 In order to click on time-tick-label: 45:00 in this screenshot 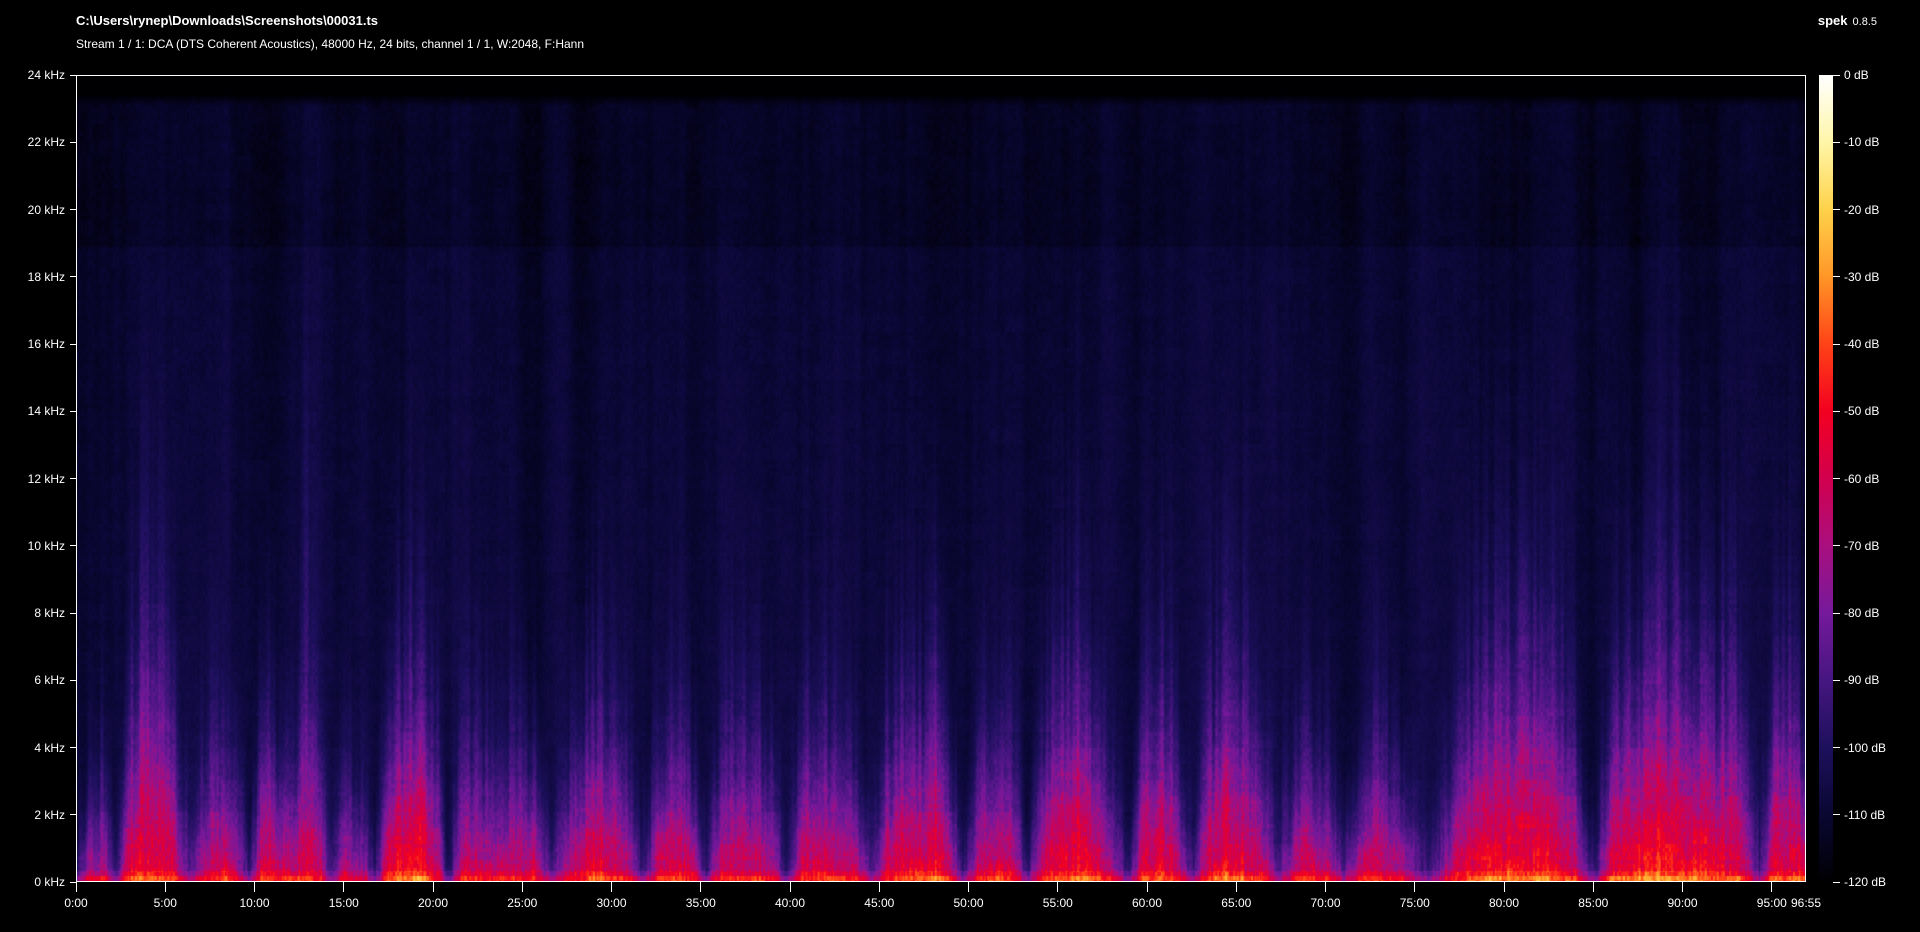, I will do `click(879, 903)`.